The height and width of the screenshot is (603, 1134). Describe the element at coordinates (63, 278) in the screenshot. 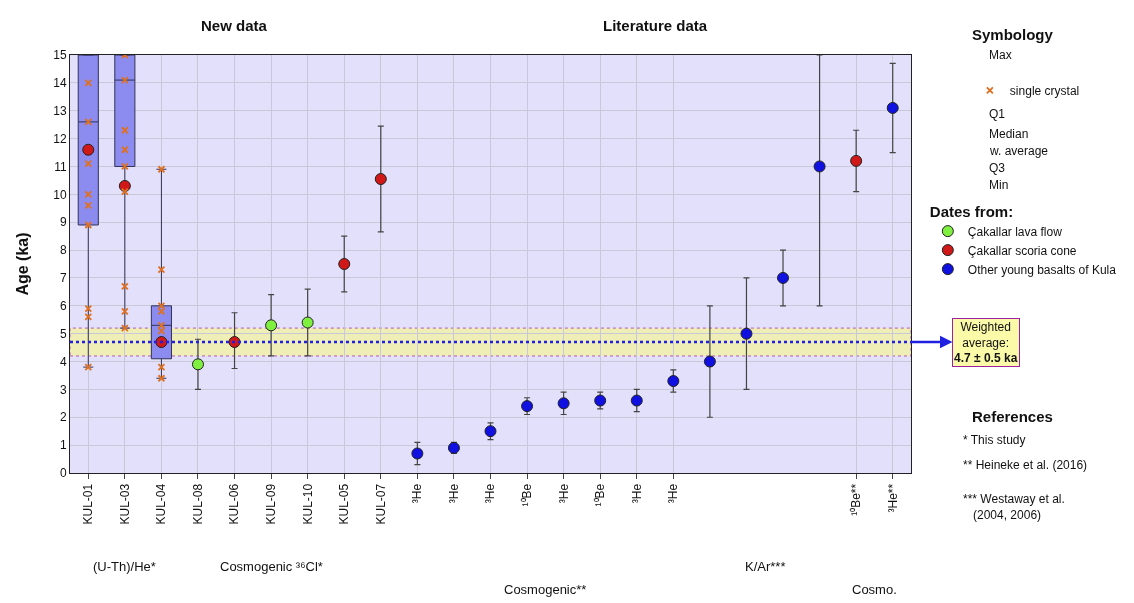

I see `y-tick-label: 7` at that location.